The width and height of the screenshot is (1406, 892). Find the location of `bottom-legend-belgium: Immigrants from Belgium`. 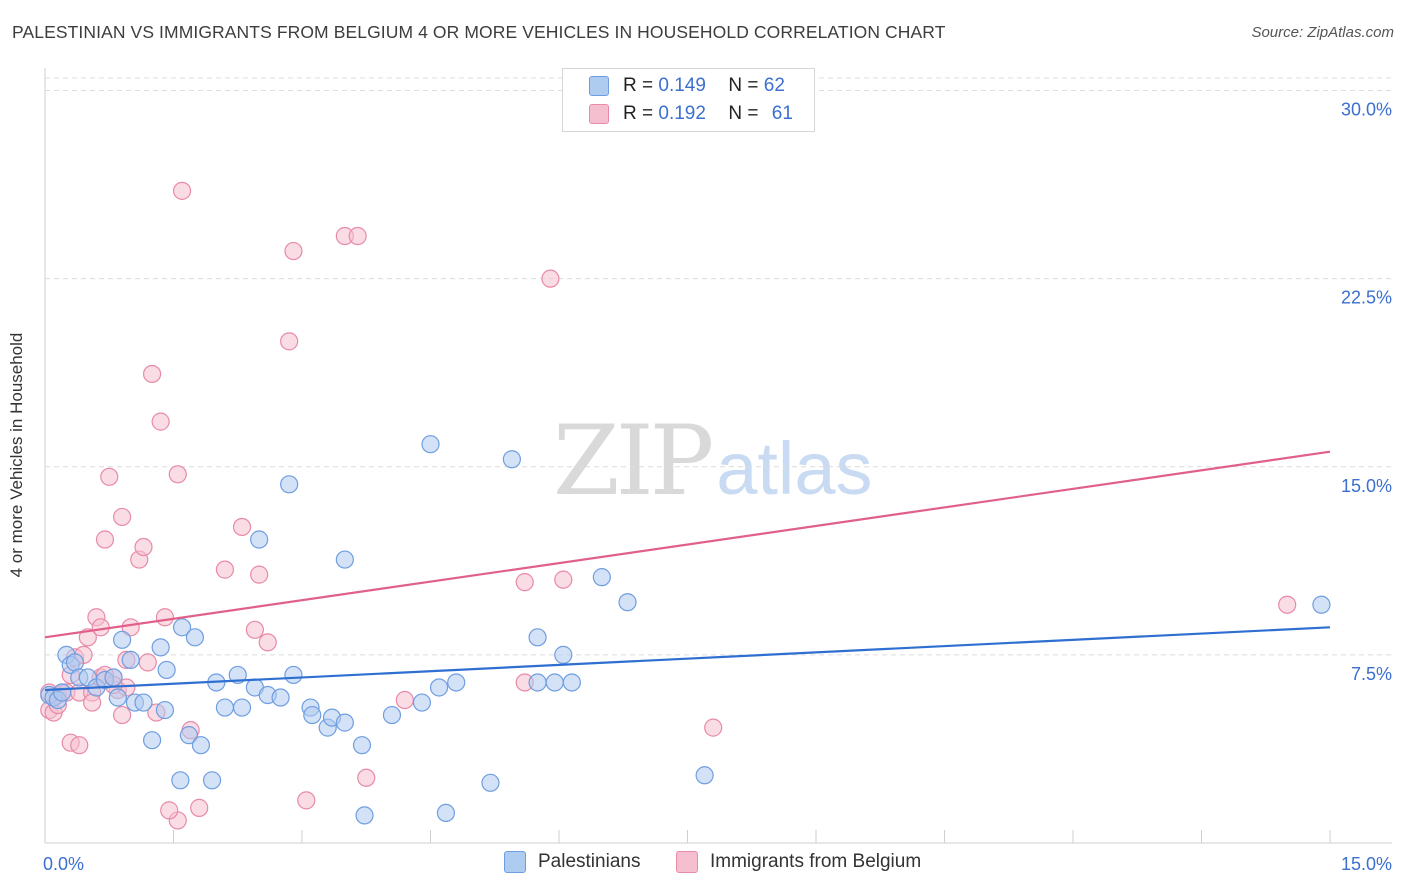

bottom-legend-belgium: Immigrants from Belgium is located at coordinates (798, 862).